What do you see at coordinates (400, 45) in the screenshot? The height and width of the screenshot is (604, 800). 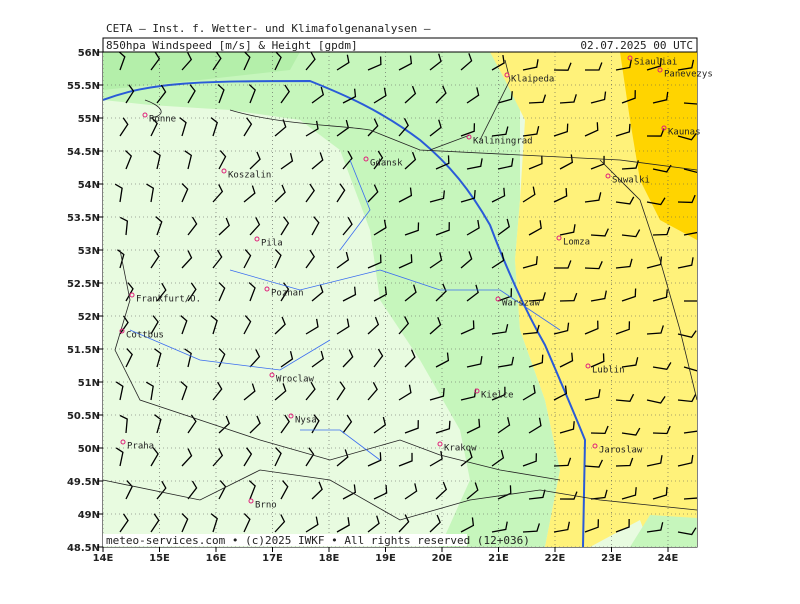 I see `header-bar` at bounding box center [400, 45].